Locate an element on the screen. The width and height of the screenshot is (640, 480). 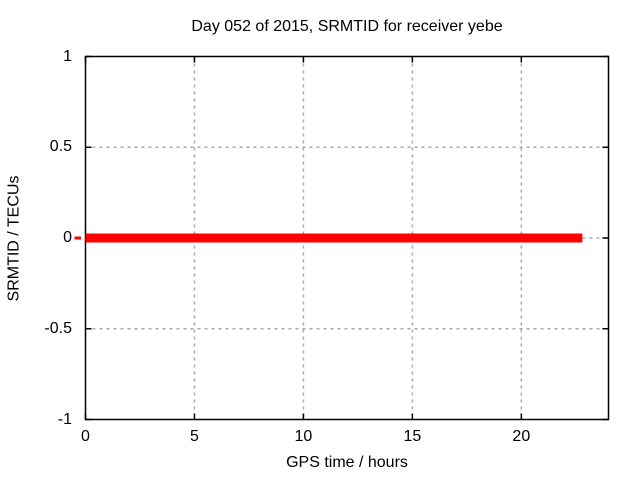
xtick-label: 10 is located at coordinates (303, 436).